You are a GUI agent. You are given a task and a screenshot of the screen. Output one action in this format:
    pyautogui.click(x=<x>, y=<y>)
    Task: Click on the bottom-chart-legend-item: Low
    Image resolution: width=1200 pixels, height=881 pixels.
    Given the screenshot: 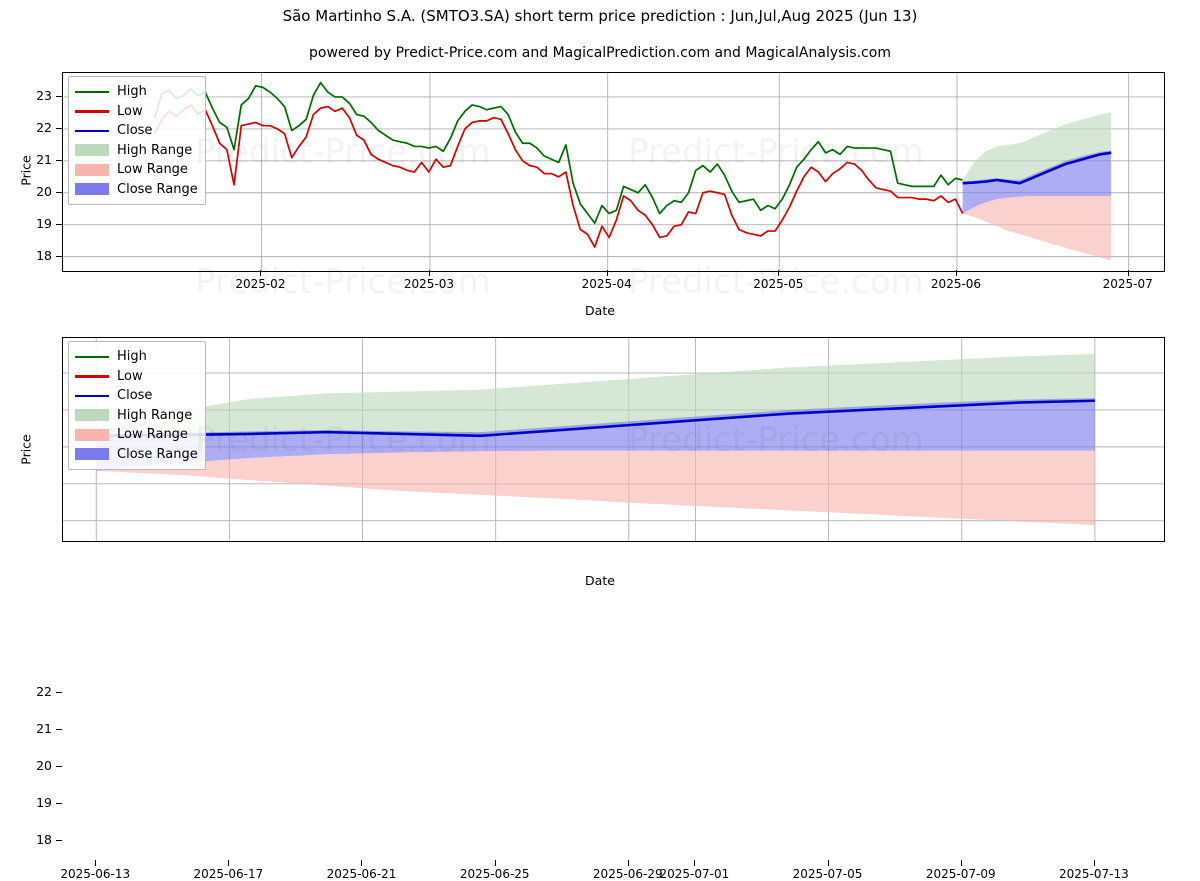 What is the action you would take?
    pyautogui.click(x=136, y=377)
    